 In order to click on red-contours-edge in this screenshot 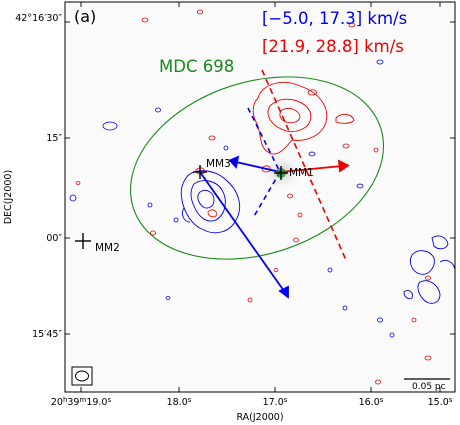, I will do `click(421, 299)`.